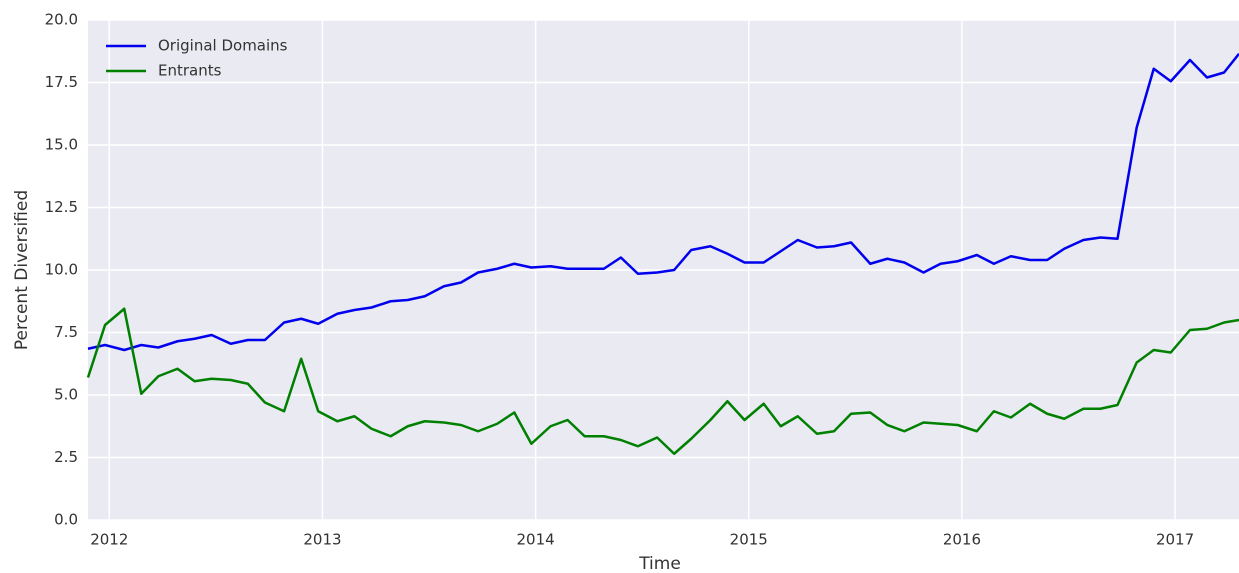 The width and height of the screenshot is (1239, 573). What do you see at coordinates (61, 270) in the screenshot?
I see `y-tick-label: 10.0` at bounding box center [61, 270].